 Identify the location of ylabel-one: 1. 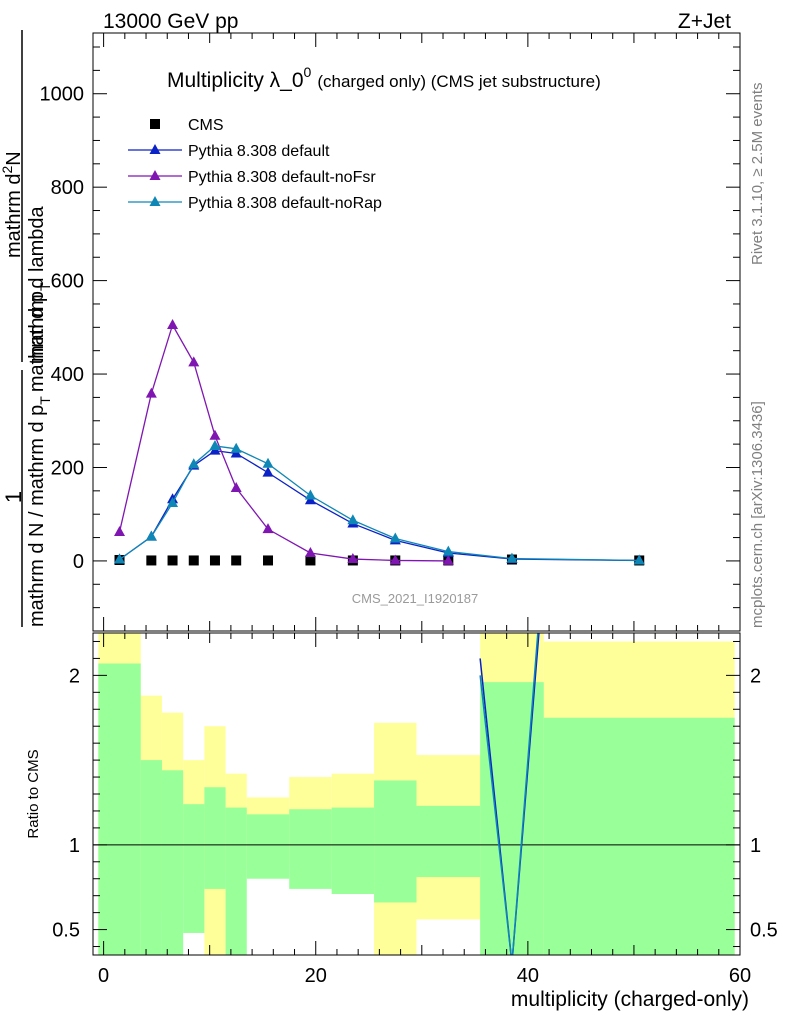
(13, 497).